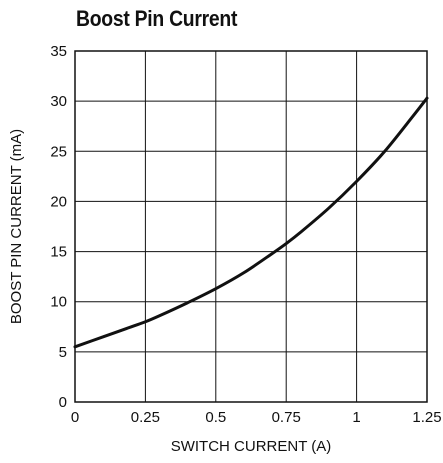 This screenshot has width=443, height=463. What do you see at coordinates (63, 352) in the screenshot?
I see `y-tick-label: 5` at bounding box center [63, 352].